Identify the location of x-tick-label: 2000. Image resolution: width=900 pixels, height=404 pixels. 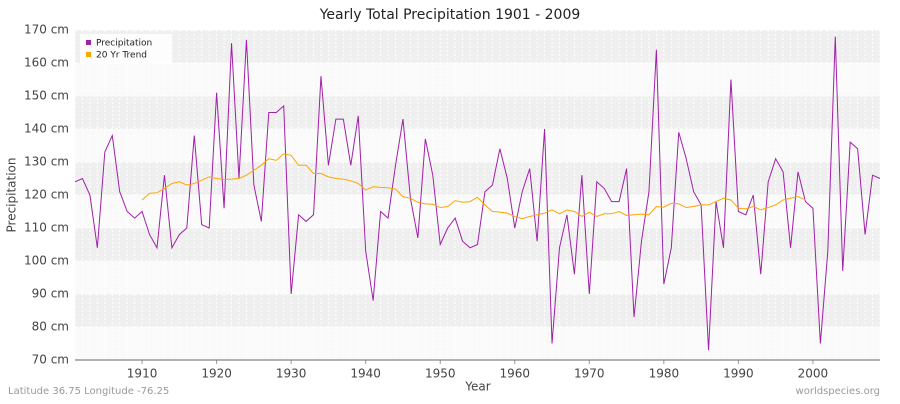
(813, 374).